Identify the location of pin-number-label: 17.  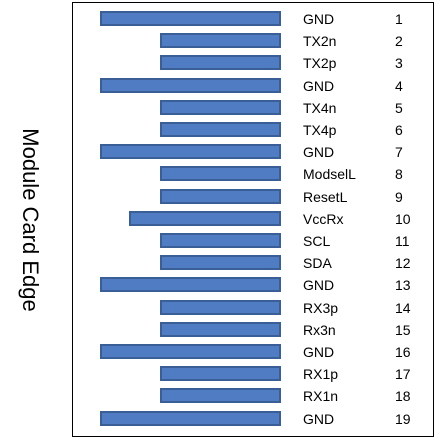
(403, 374).